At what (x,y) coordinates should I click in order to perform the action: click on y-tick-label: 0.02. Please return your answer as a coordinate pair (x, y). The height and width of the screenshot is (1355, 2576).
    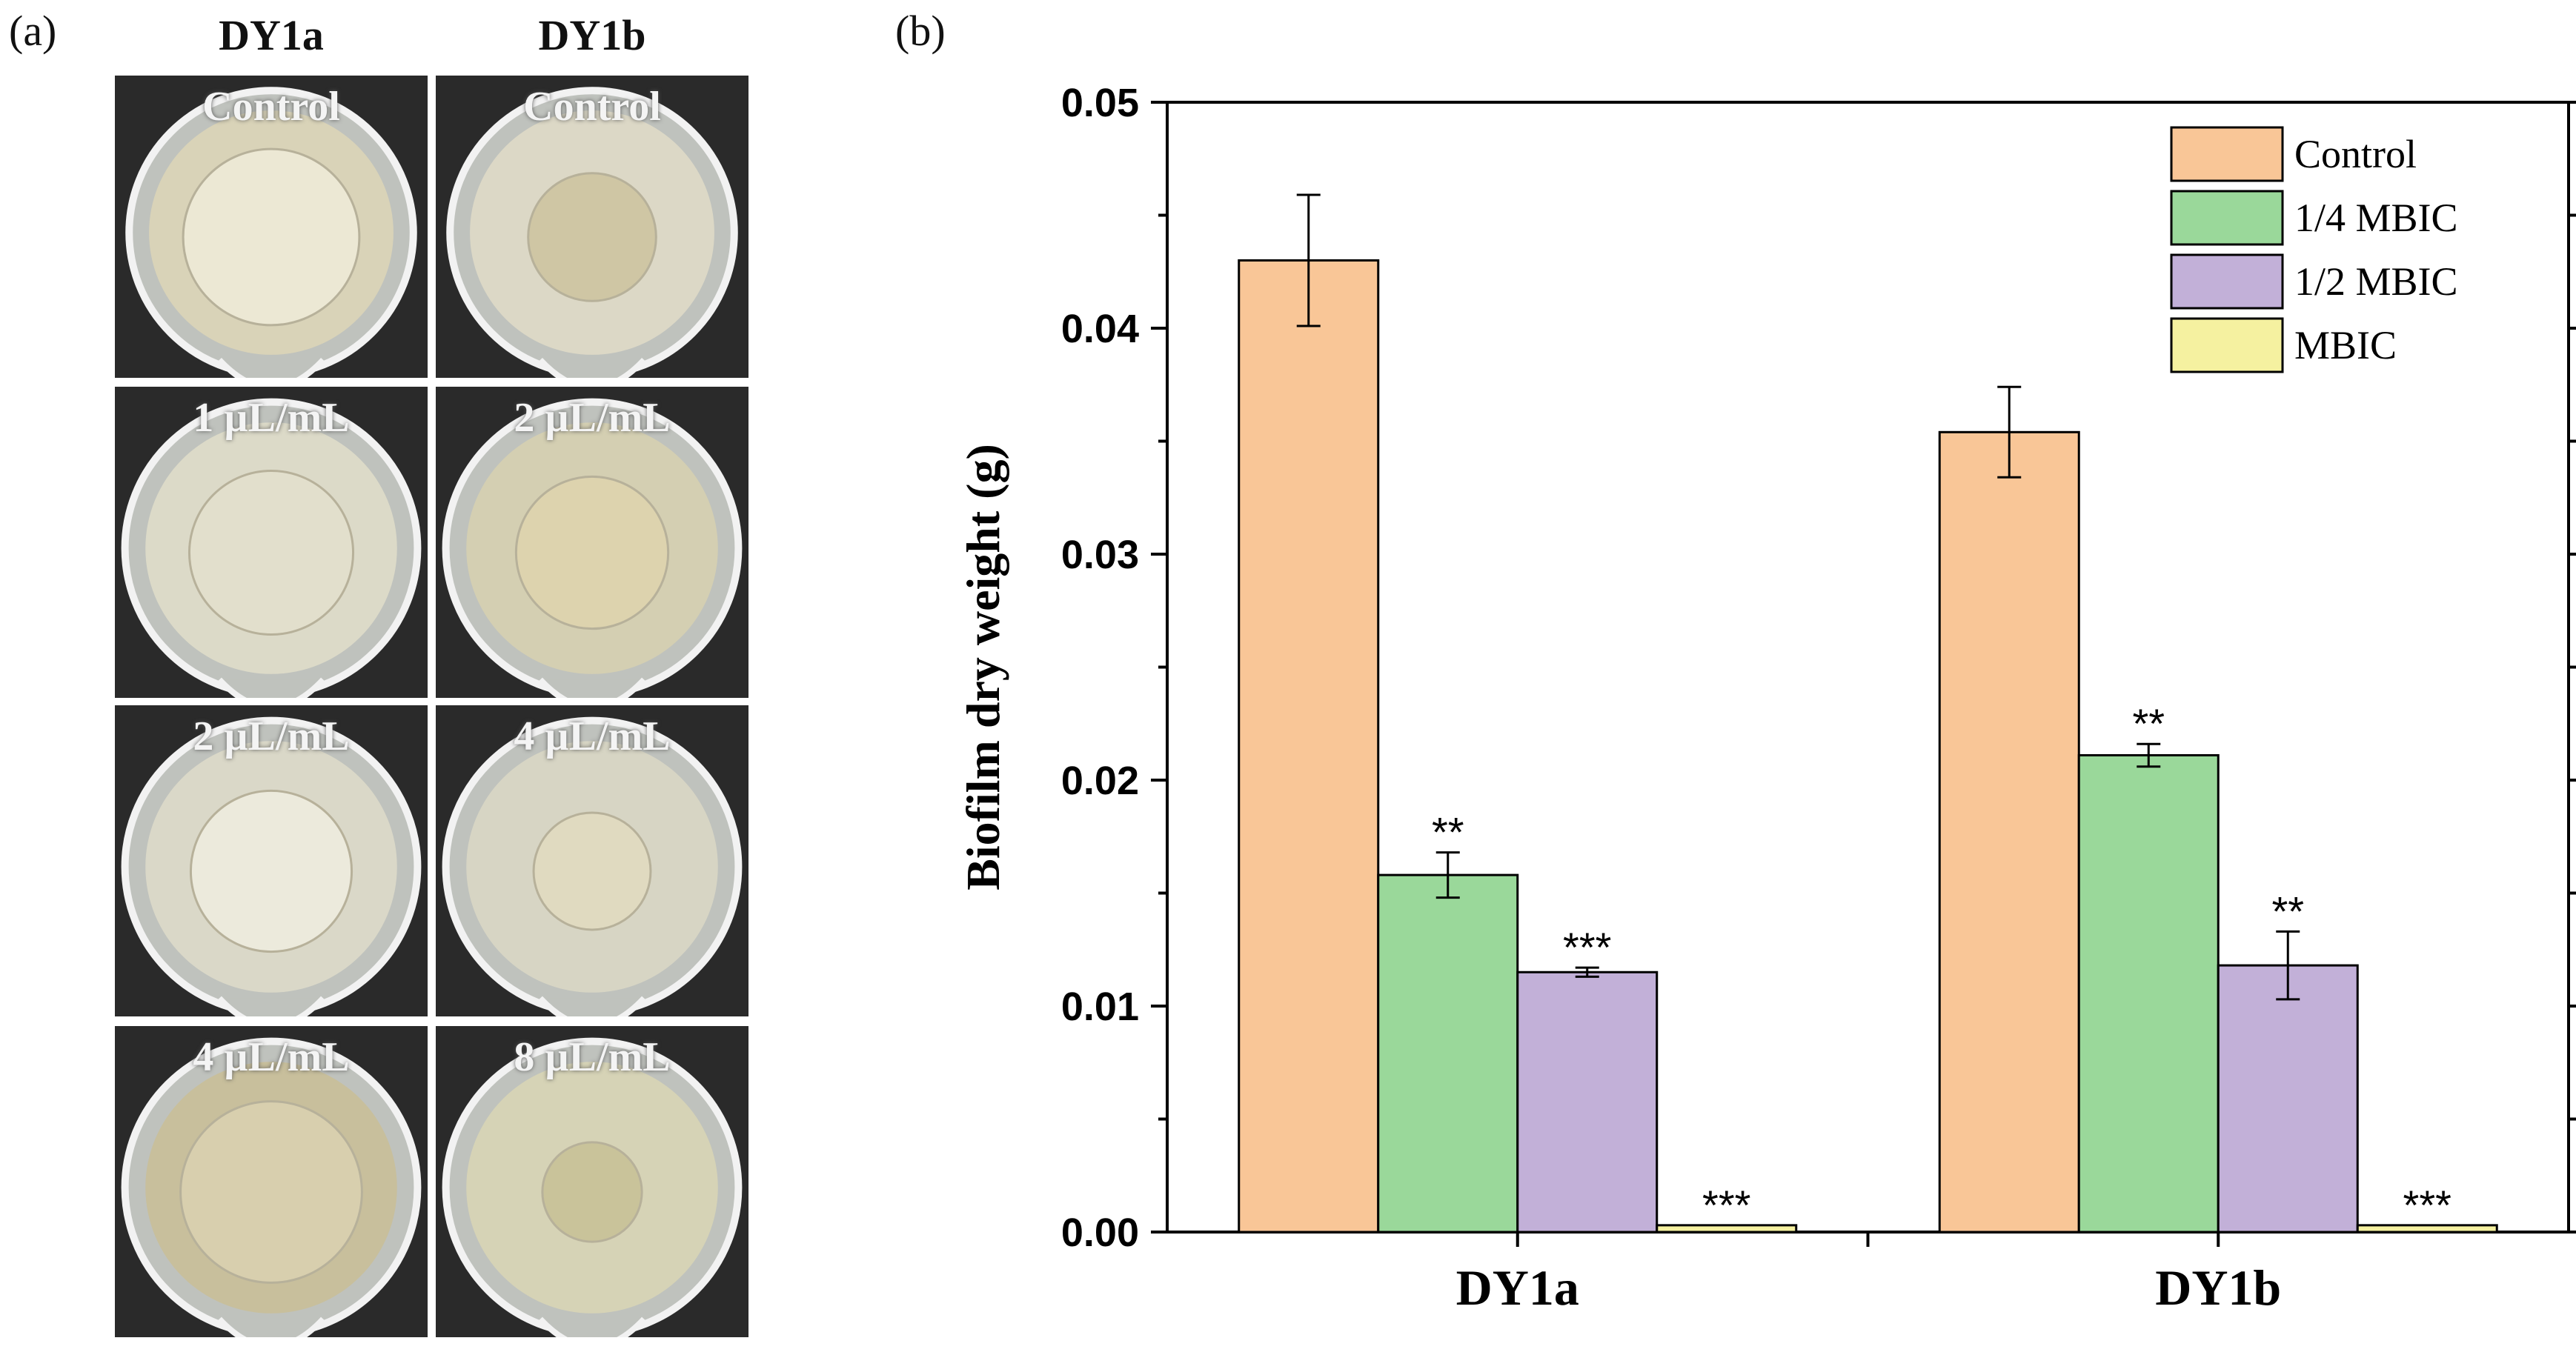
    Looking at the image, I should click on (1100, 781).